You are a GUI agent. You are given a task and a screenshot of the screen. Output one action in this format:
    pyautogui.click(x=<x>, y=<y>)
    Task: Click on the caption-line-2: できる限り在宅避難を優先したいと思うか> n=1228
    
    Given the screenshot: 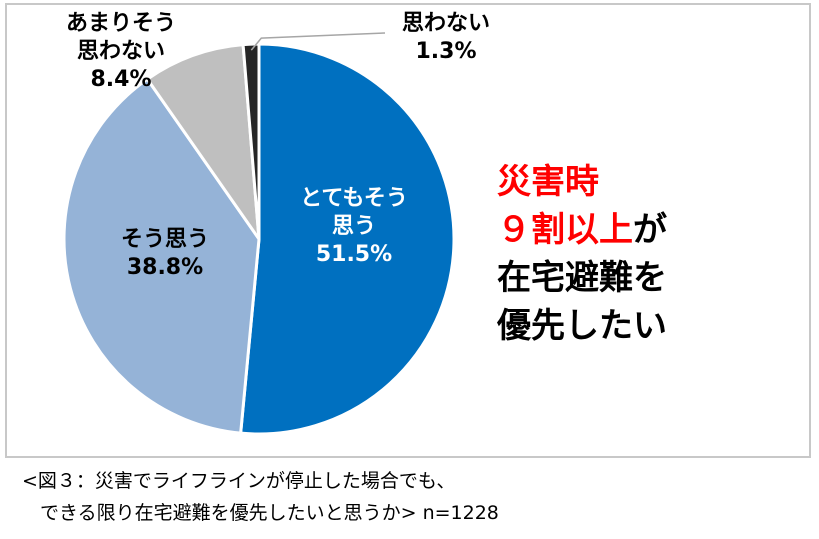 What is the action you would take?
    pyautogui.click(x=269, y=513)
    